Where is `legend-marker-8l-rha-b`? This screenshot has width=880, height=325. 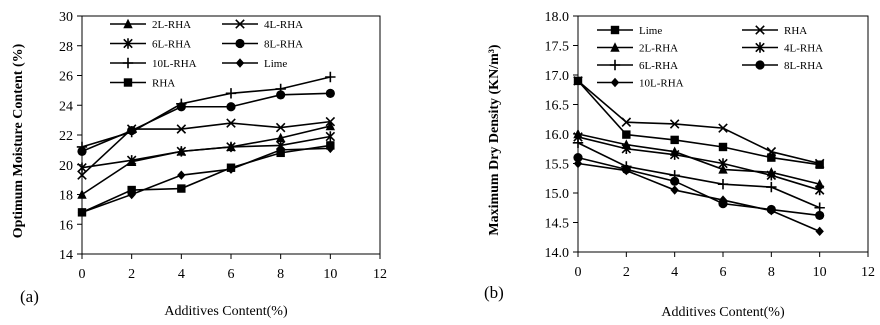 legend-marker-8l-rha-b is located at coordinates (760, 65).